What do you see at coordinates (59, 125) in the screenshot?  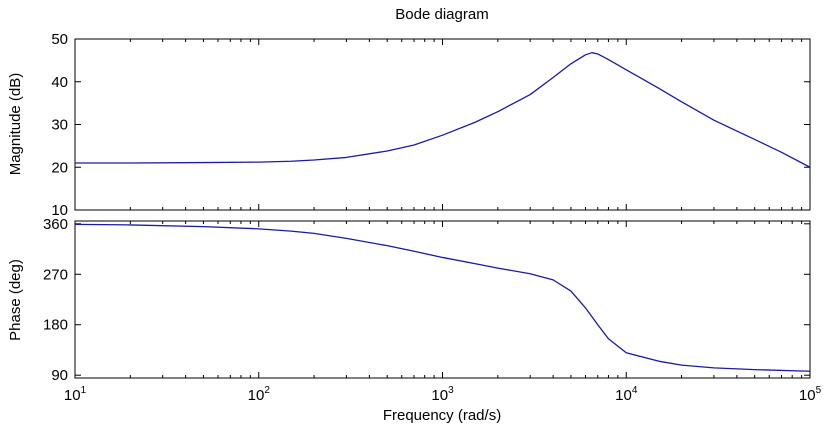 I see `magnitude-y-tick-label: 30` at bounding box center [59, 125].